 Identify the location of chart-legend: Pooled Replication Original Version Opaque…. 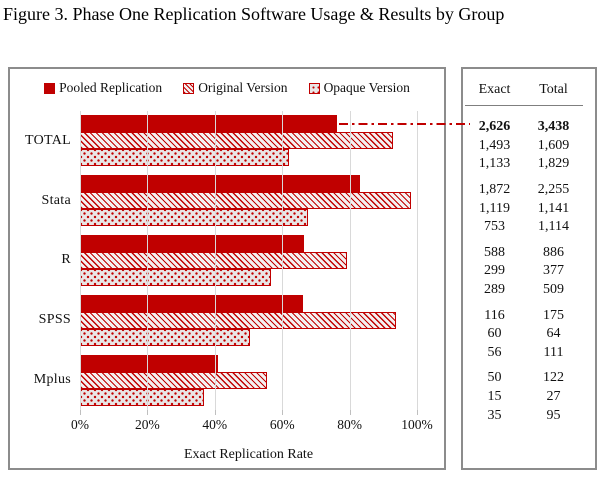
(227, 88).